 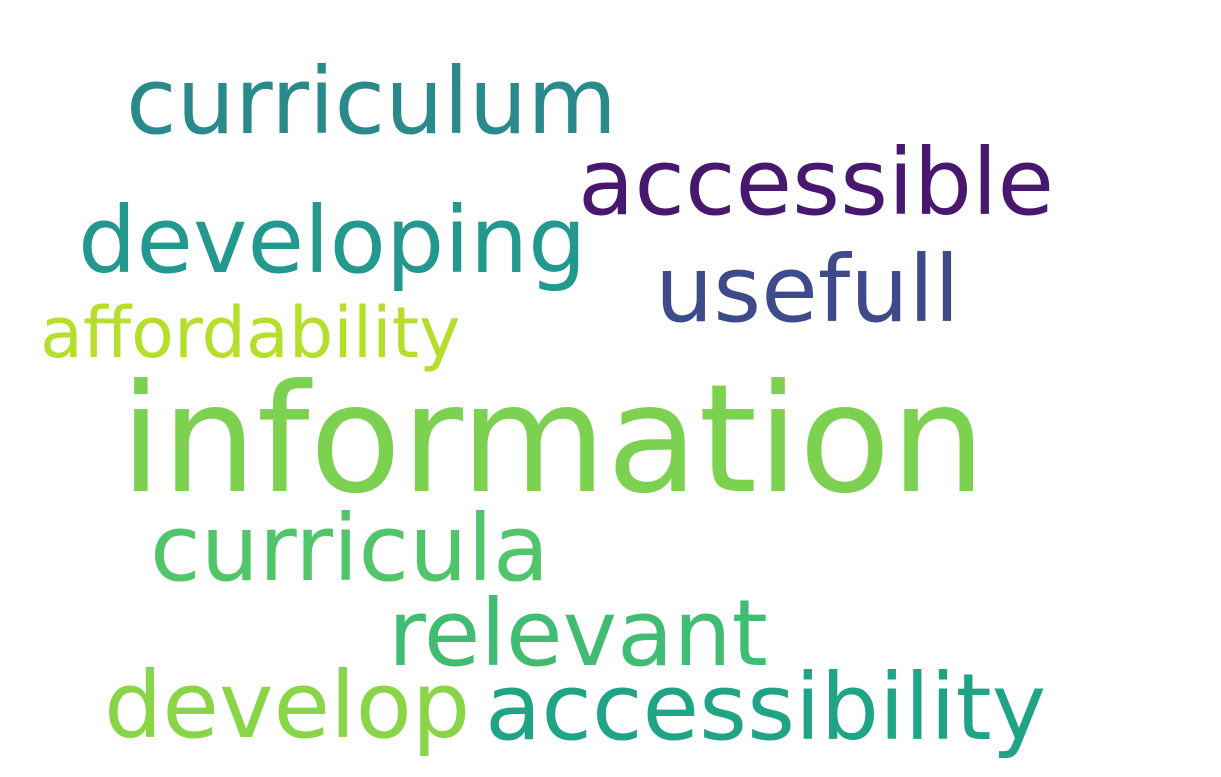 What do you see at coordinates (807, 289) in the screenshot?
I see `word-usefull: usefull` at bounding box center [807, 289].